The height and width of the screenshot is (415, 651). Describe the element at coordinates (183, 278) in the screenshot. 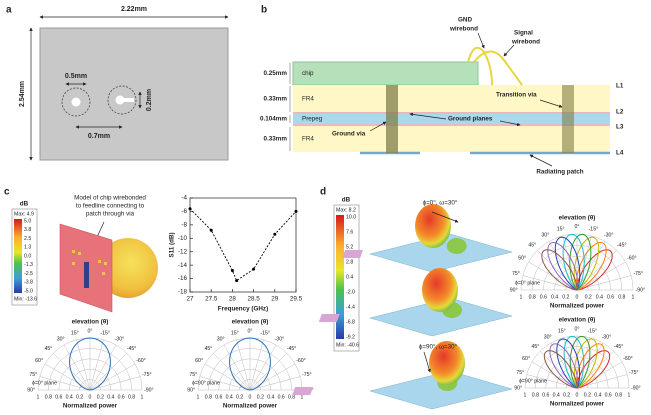

I see `y-tick-label: -16` at that location.